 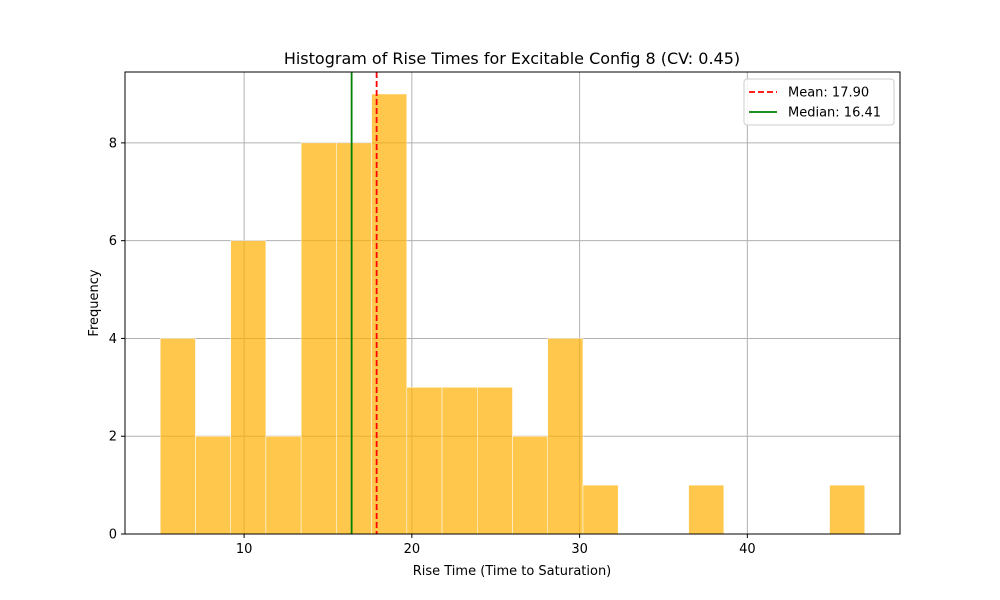 I want to click on y-axis-ticks: 0 2 4 6 8, so click(x=117, y=339).